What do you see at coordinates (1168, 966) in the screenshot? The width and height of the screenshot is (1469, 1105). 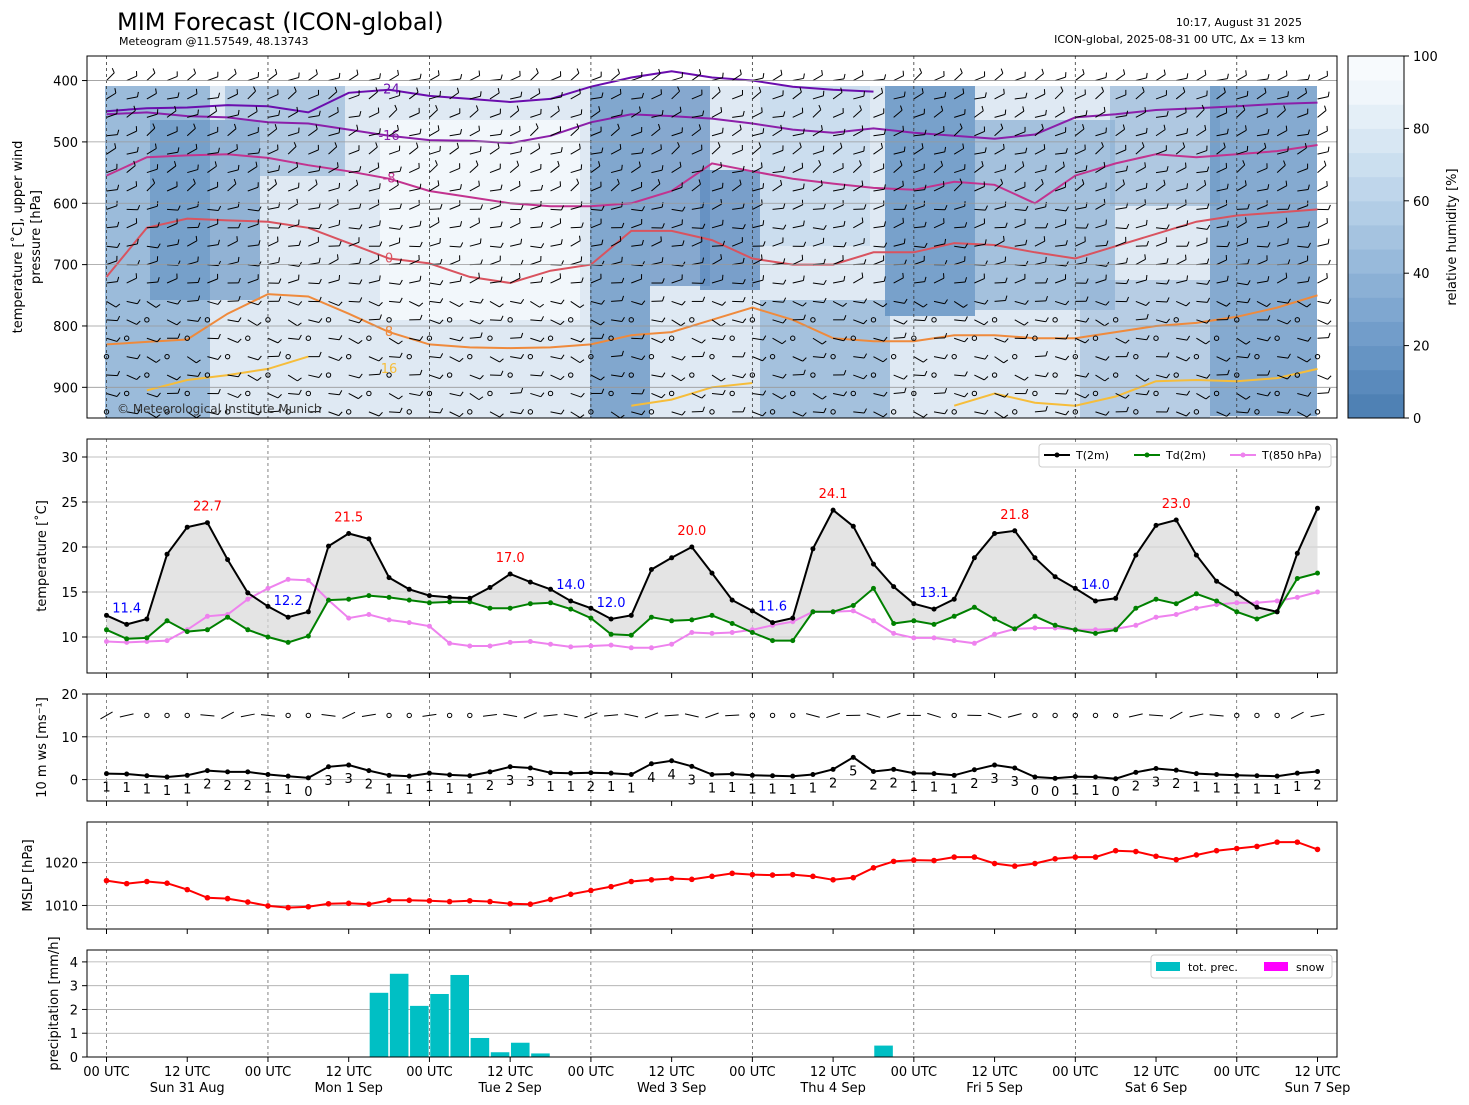 I see `legend-swatch` at bounding box center [1168, 966].